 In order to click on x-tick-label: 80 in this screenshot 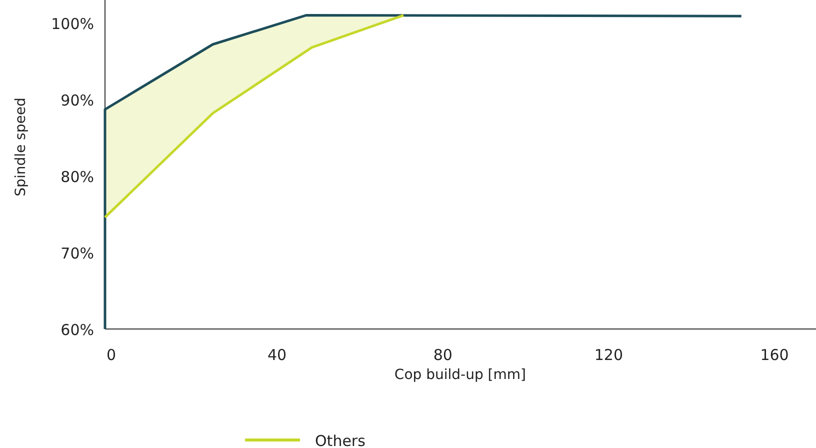, I will do `click(442, 355)`.